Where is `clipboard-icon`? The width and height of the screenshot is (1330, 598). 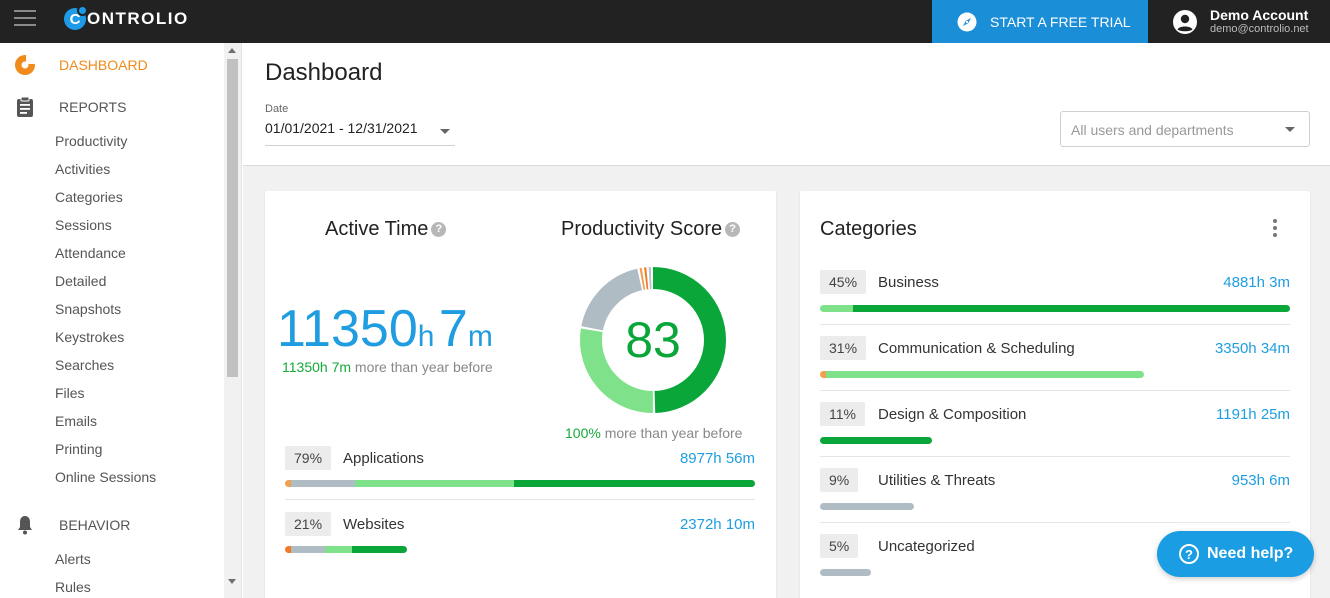
clipboard-icon is located at coordinates (25, 106).